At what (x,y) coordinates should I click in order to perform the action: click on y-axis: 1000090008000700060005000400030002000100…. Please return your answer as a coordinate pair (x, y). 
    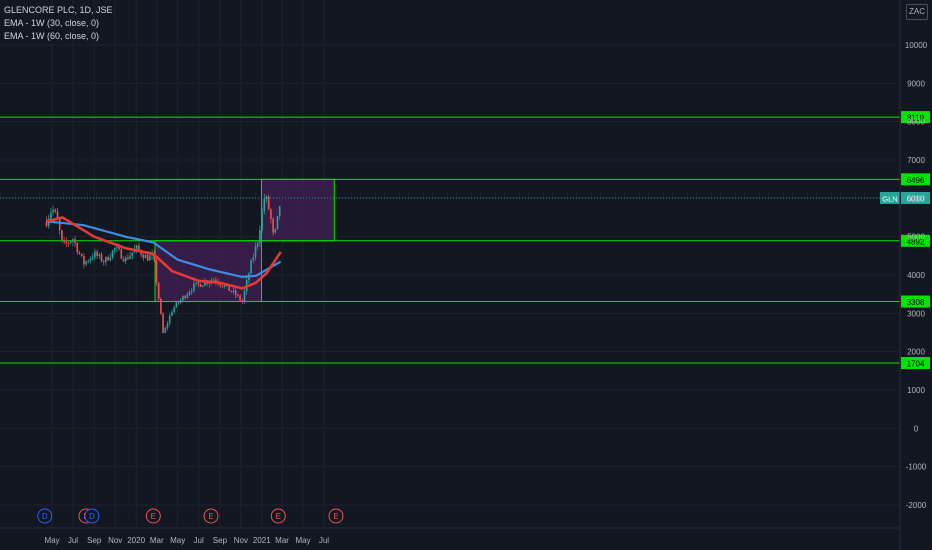
    Looking at the image, I should click on (913, 275).